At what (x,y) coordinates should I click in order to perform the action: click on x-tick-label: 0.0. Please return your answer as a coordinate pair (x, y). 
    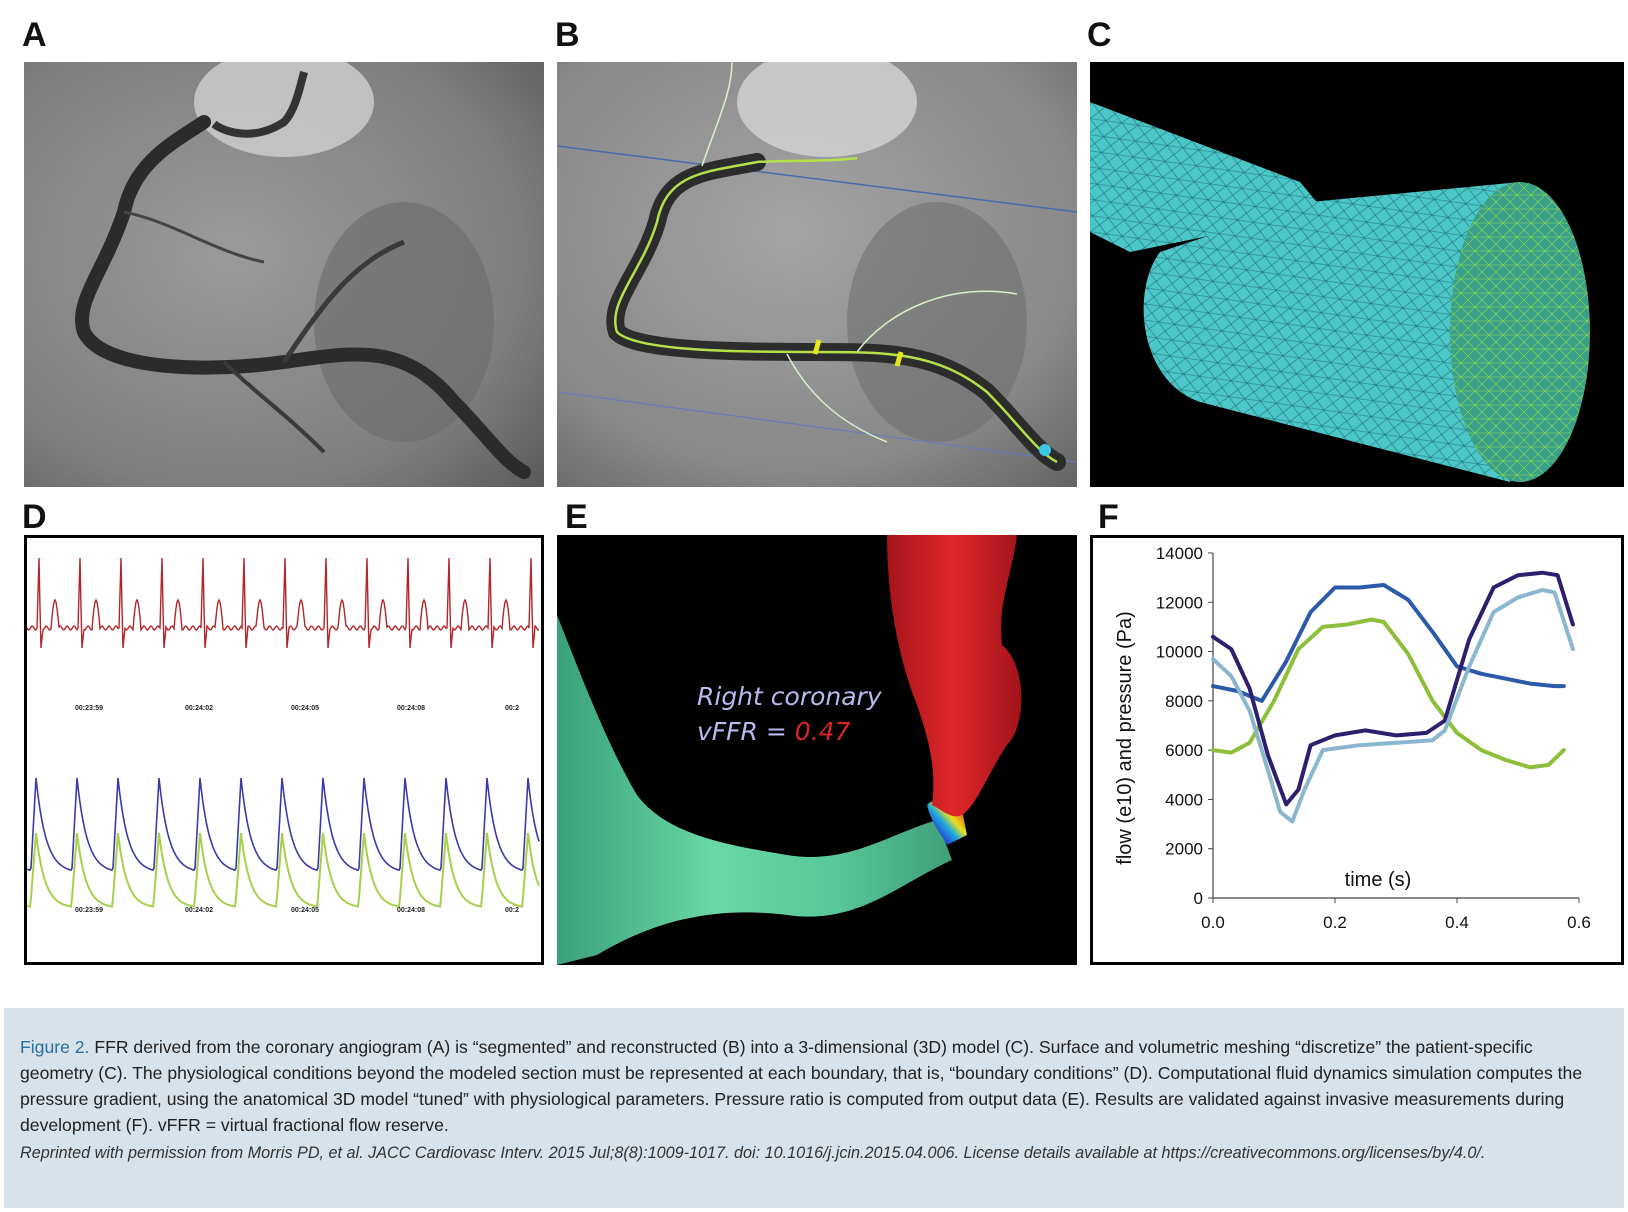
    Looking at the image, I should click on (1213, 922).